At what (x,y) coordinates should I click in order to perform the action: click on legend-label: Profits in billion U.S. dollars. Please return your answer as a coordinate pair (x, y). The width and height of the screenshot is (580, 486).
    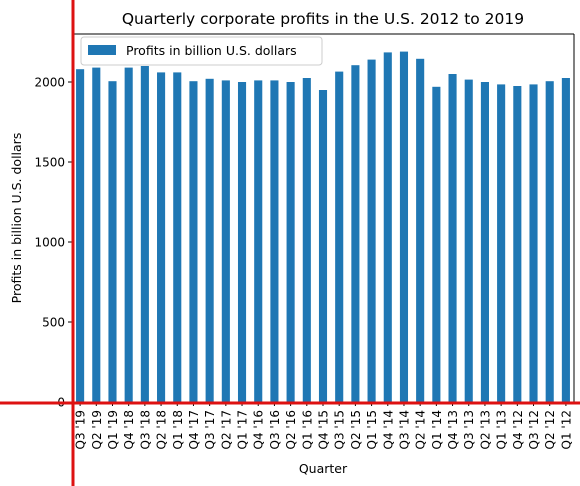
    Looking at the image, I should click on (211, 50).